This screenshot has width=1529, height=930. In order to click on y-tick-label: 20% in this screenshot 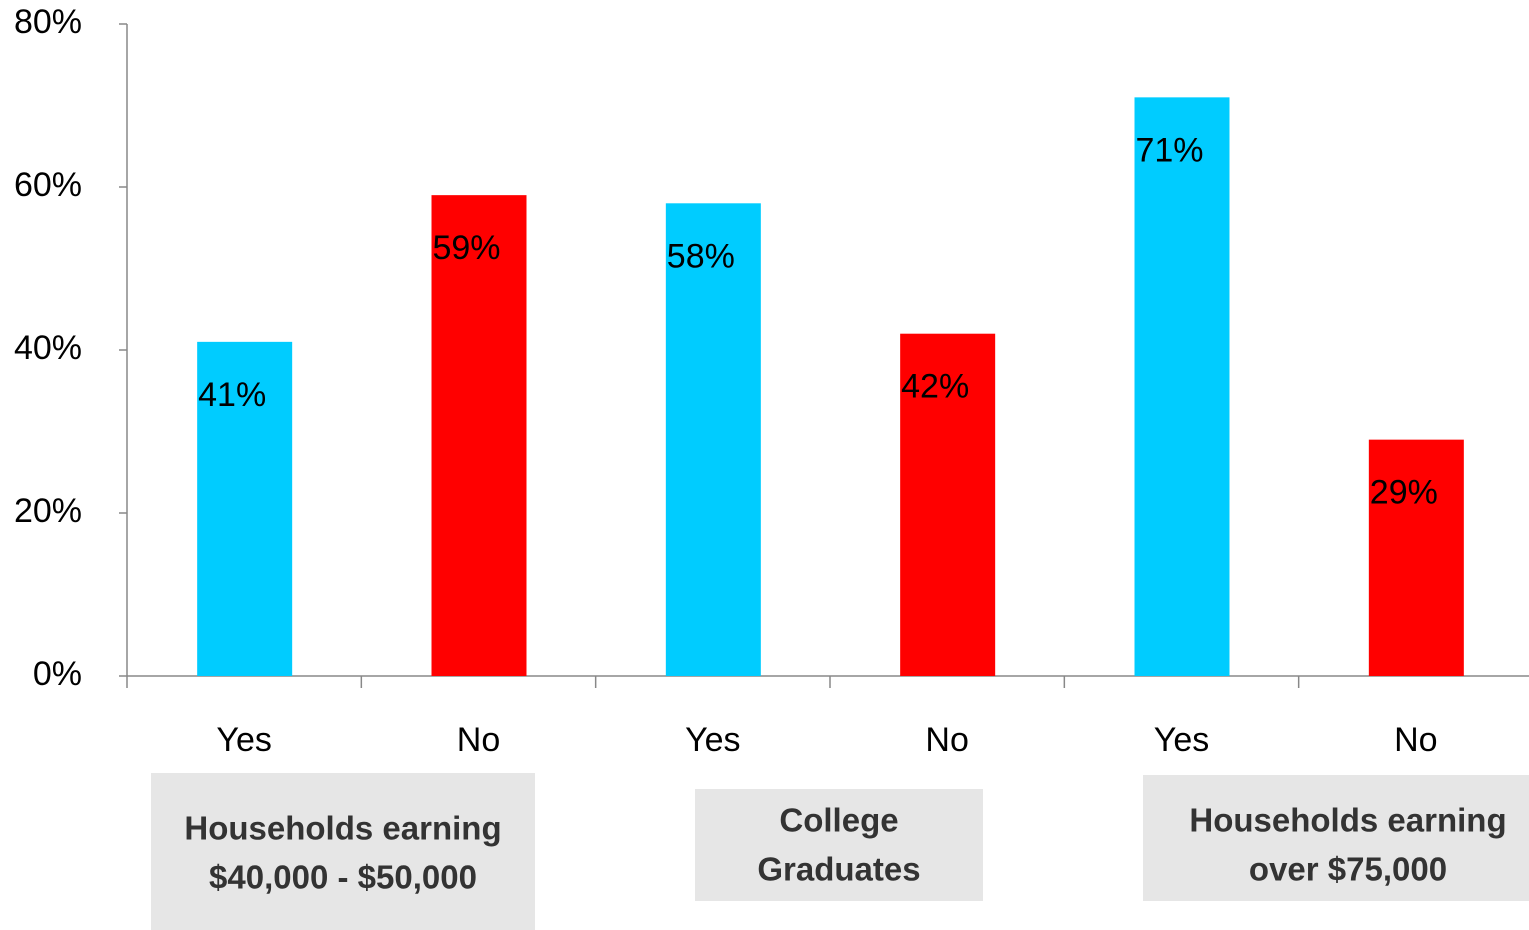, I will do `click(48, 511)`.